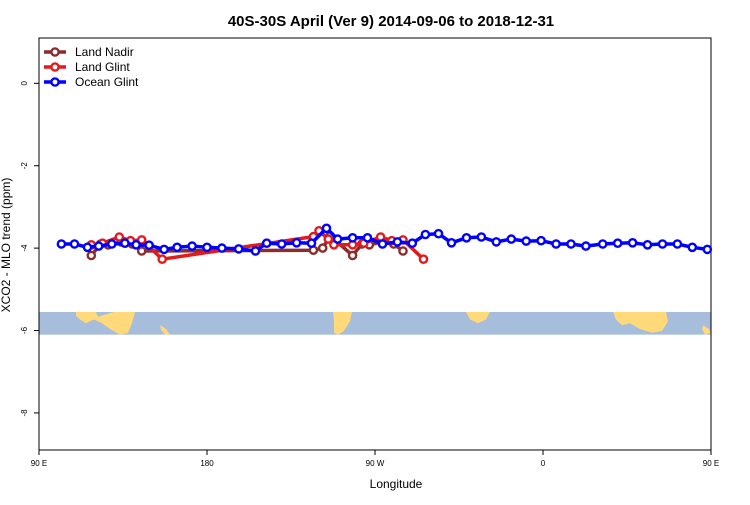  I want to click on y-axis-label: XCO2 - MLO trend (ppm), so click(6, 245).